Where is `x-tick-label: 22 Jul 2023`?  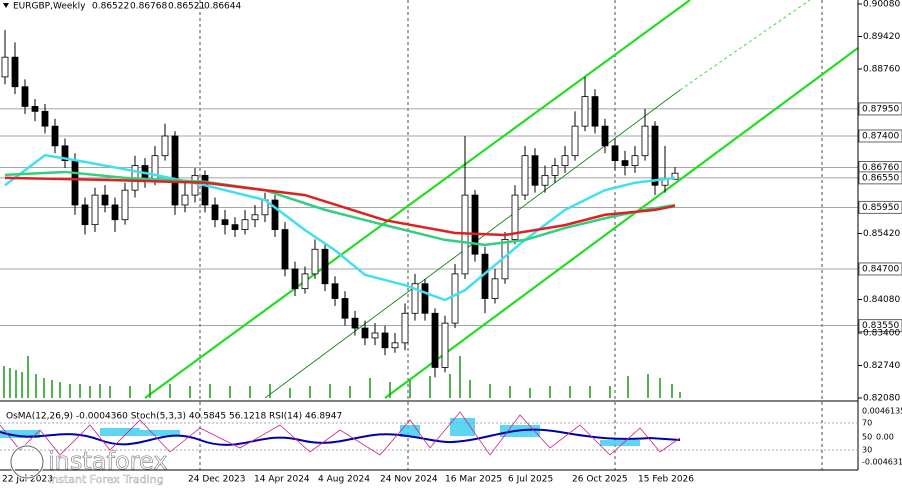 x-tick-label: 22 Jul 2023 is located at coordinates (27, 480).